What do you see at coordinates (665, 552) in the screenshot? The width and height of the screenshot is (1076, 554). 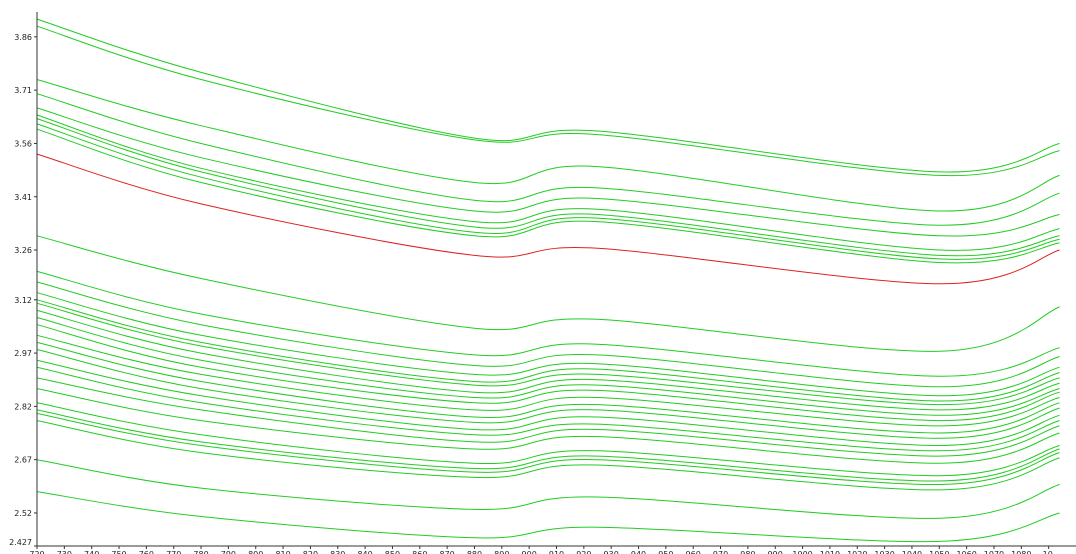 I see `x-tick-label: 950` at bounding box center [665, 552].